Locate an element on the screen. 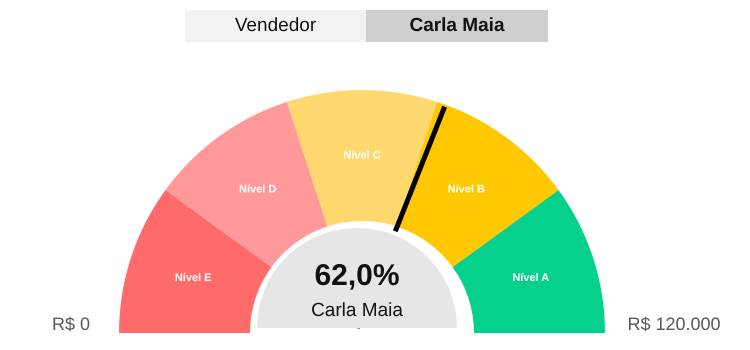  text: Carla Maia is located at coordinates (357, 310).